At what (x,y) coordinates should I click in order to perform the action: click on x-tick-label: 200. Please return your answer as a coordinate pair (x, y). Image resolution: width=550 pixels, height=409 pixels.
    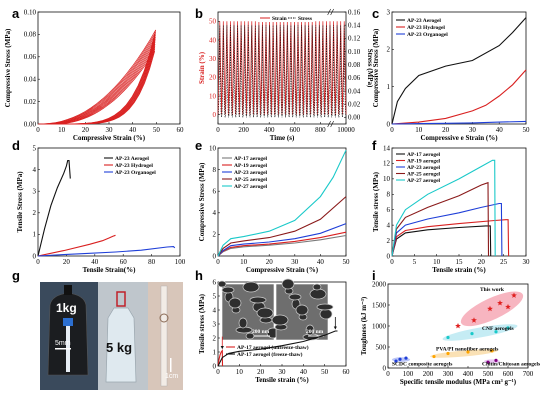
    Looking at the image, I should click on (428, 374).